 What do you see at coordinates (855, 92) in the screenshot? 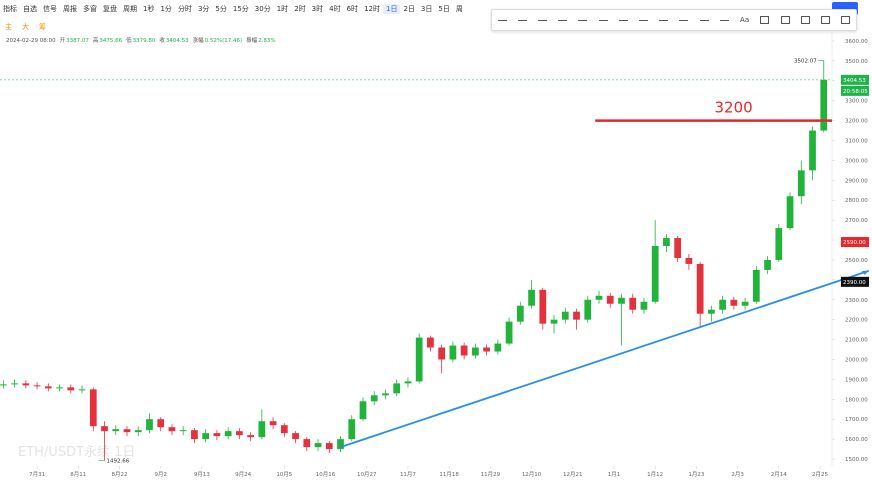
I see `countdown: 20:58:05` at bounding box center [855, 92].